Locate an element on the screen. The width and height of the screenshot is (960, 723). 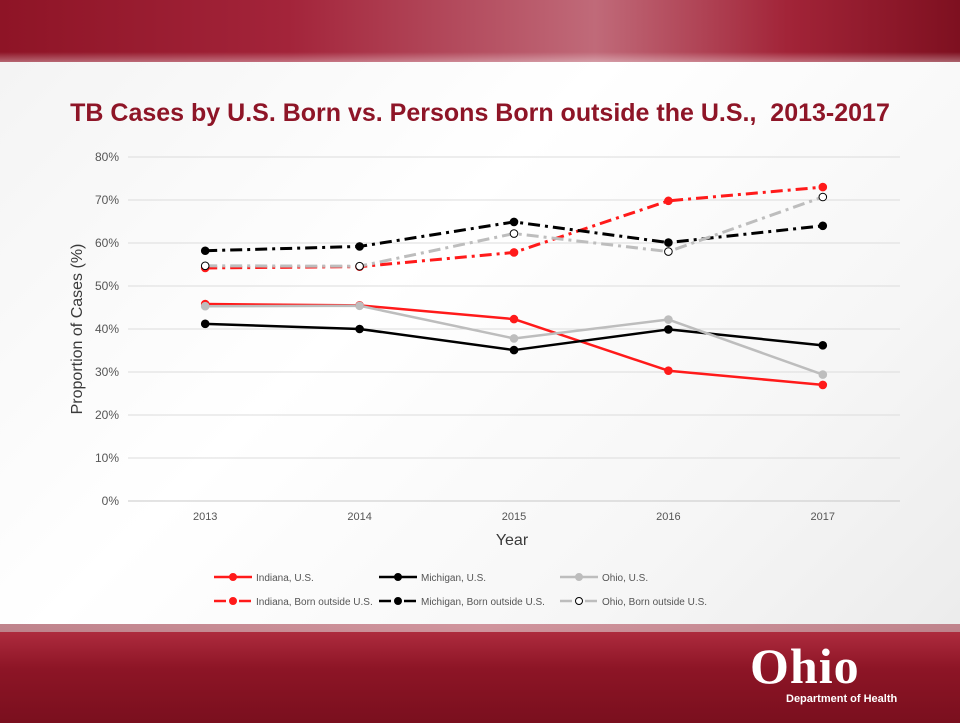
y-tick-label: 60% is located at coordinates (107, 243).